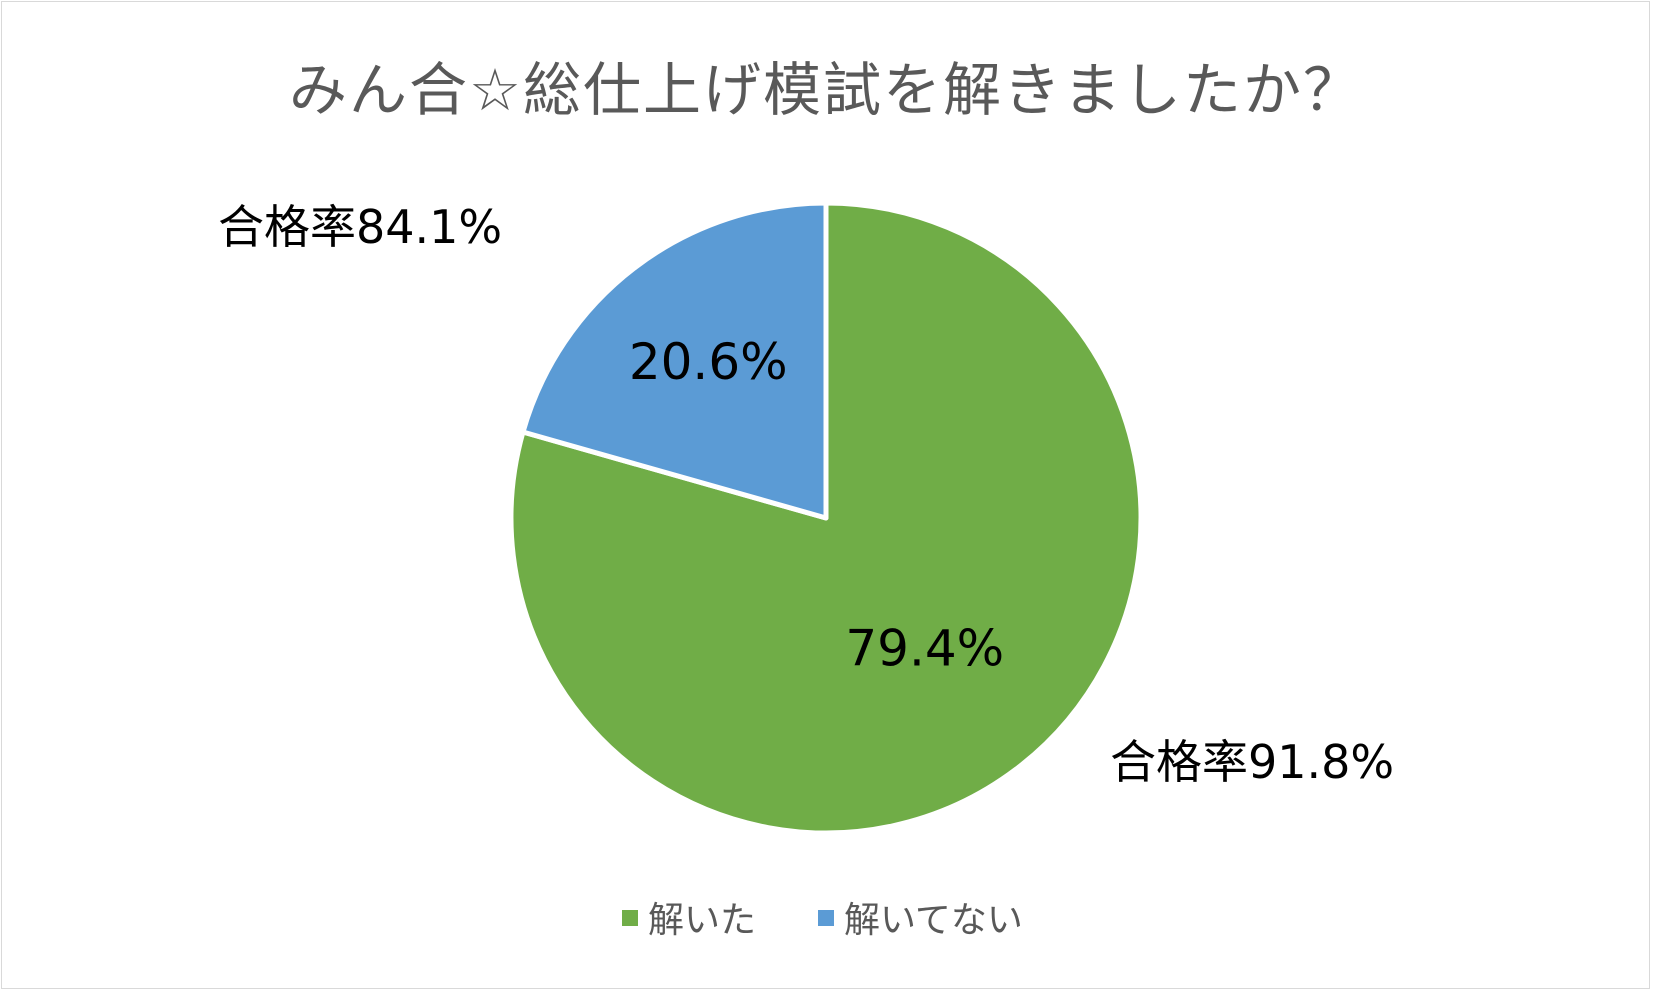 This screenshot has height=992, width=1653. What do you see at coordinates (360, 227) in the screenshot?
I see `annotation-pass-rate-not-solved: 合格率84.1%` at bounding box center [360, 227].